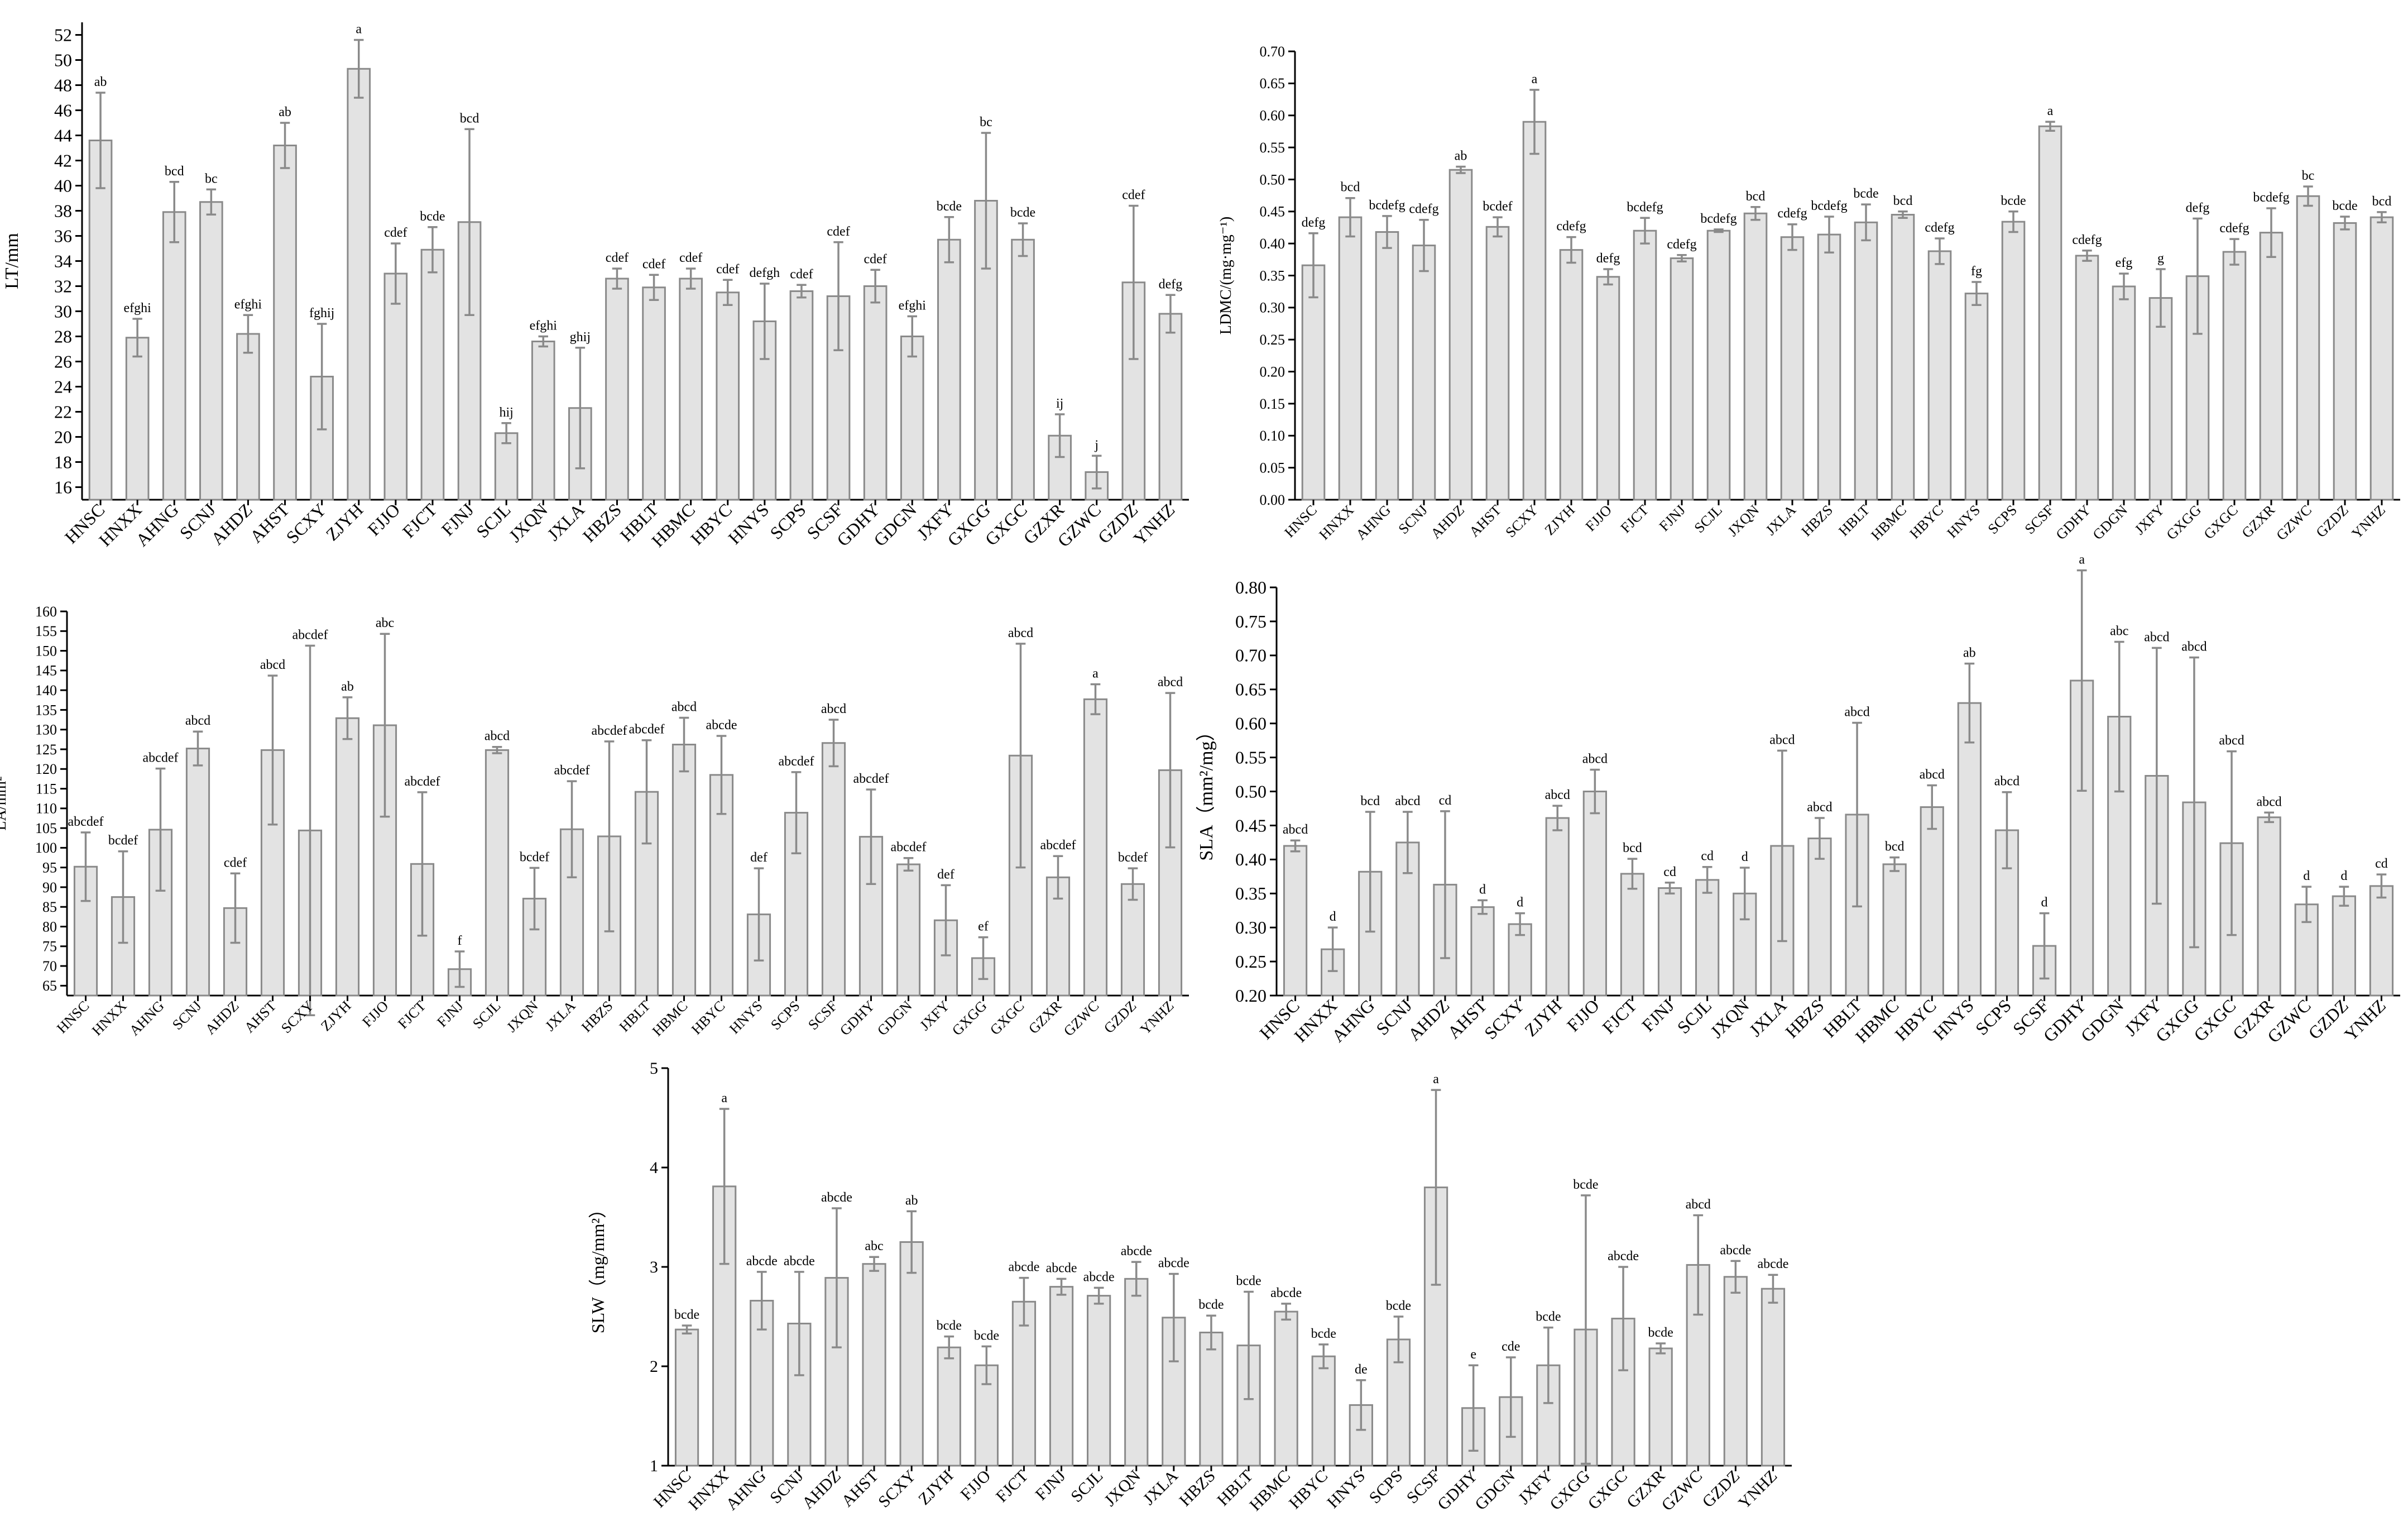  What do you see at coordinates (759, 857) in the screenshot?
I see `significance-label: def` at bounding box center [759, 857].